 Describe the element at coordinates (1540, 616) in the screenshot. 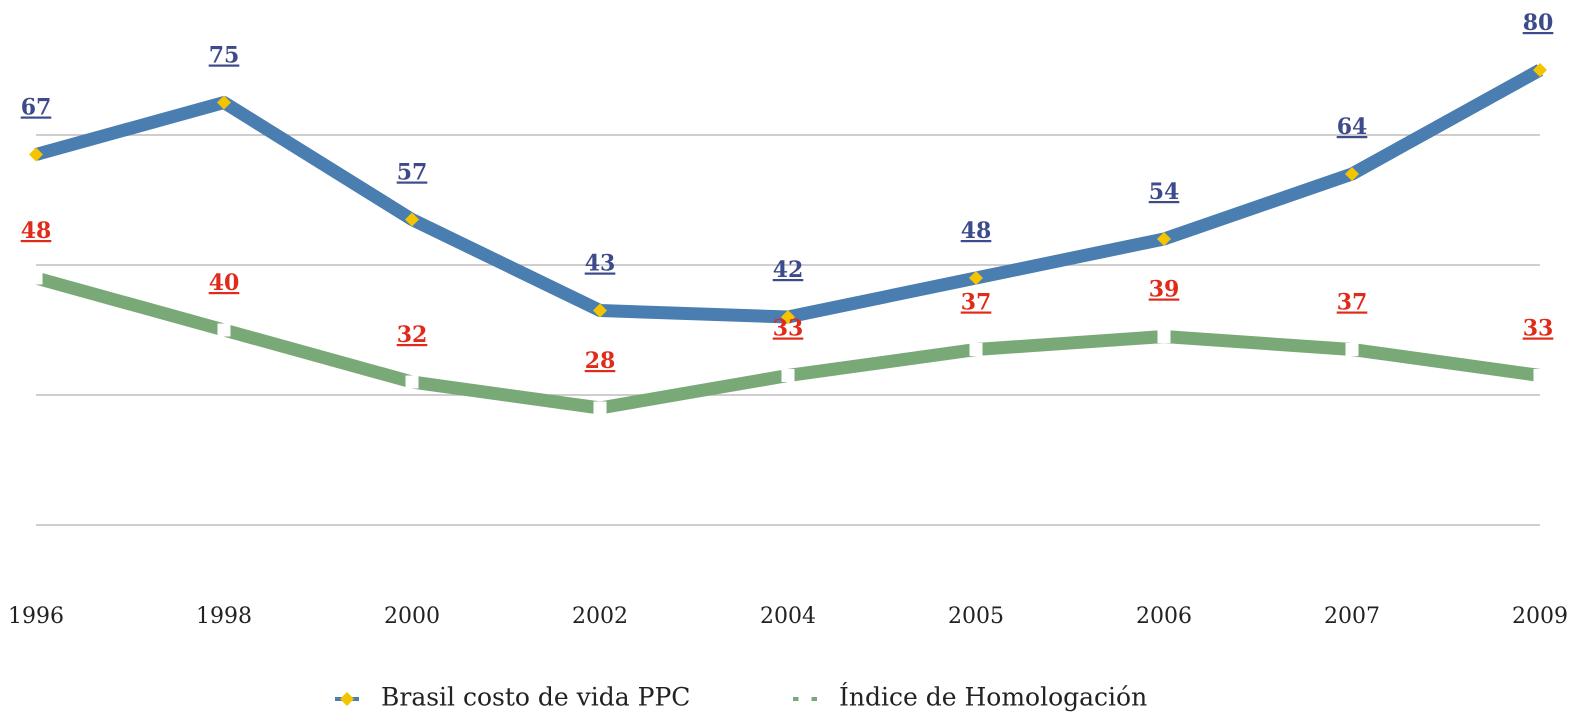

I see `x-tick-label: 2009` at that location.